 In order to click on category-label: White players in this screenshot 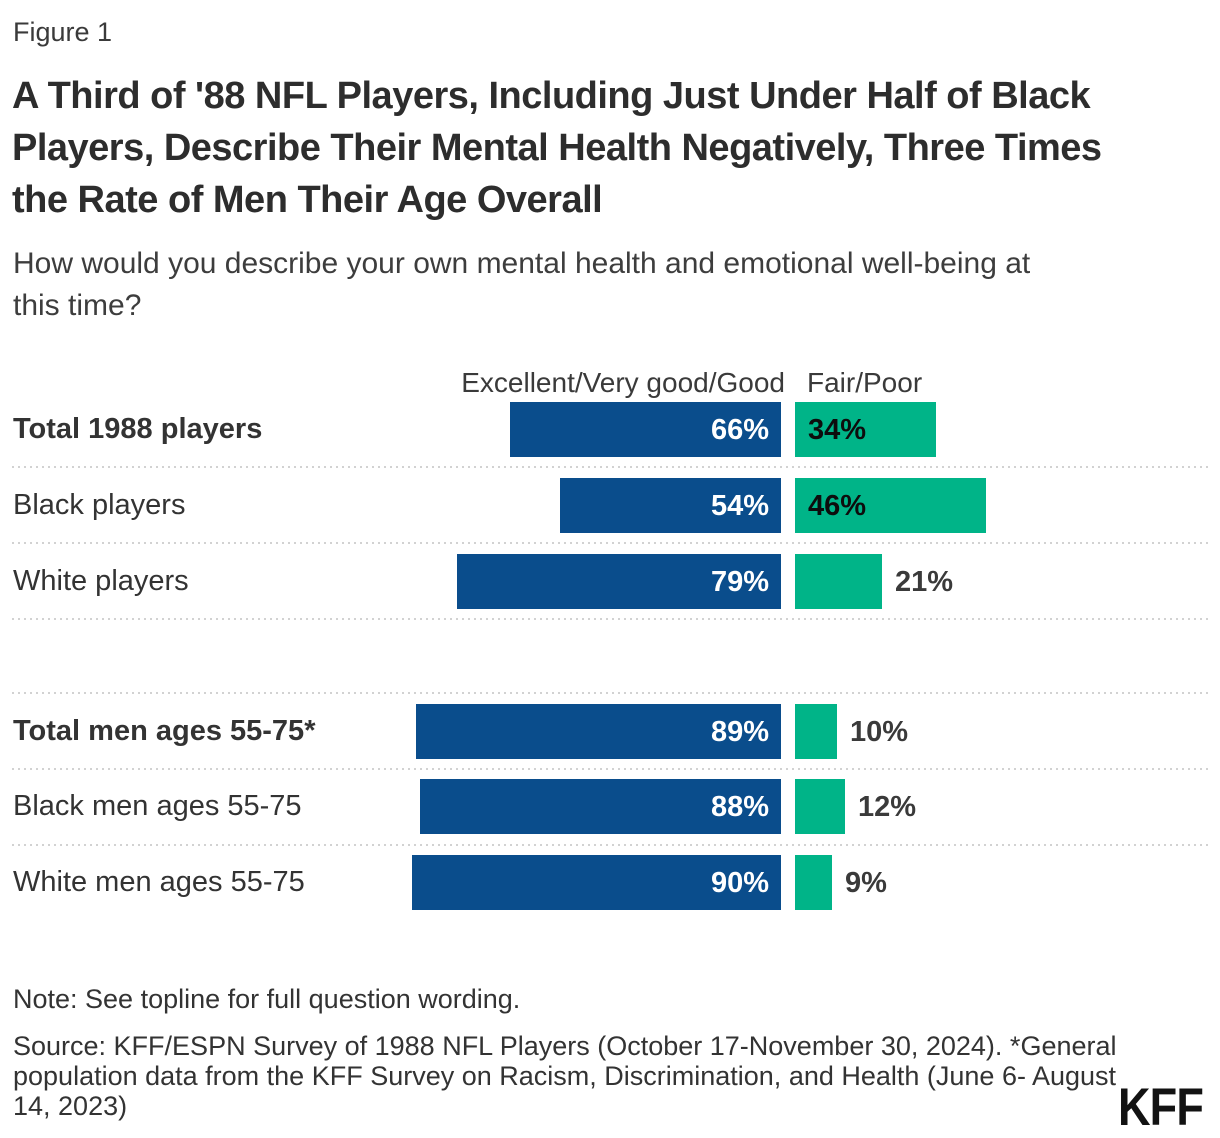, I will do `click(101, 581)`.